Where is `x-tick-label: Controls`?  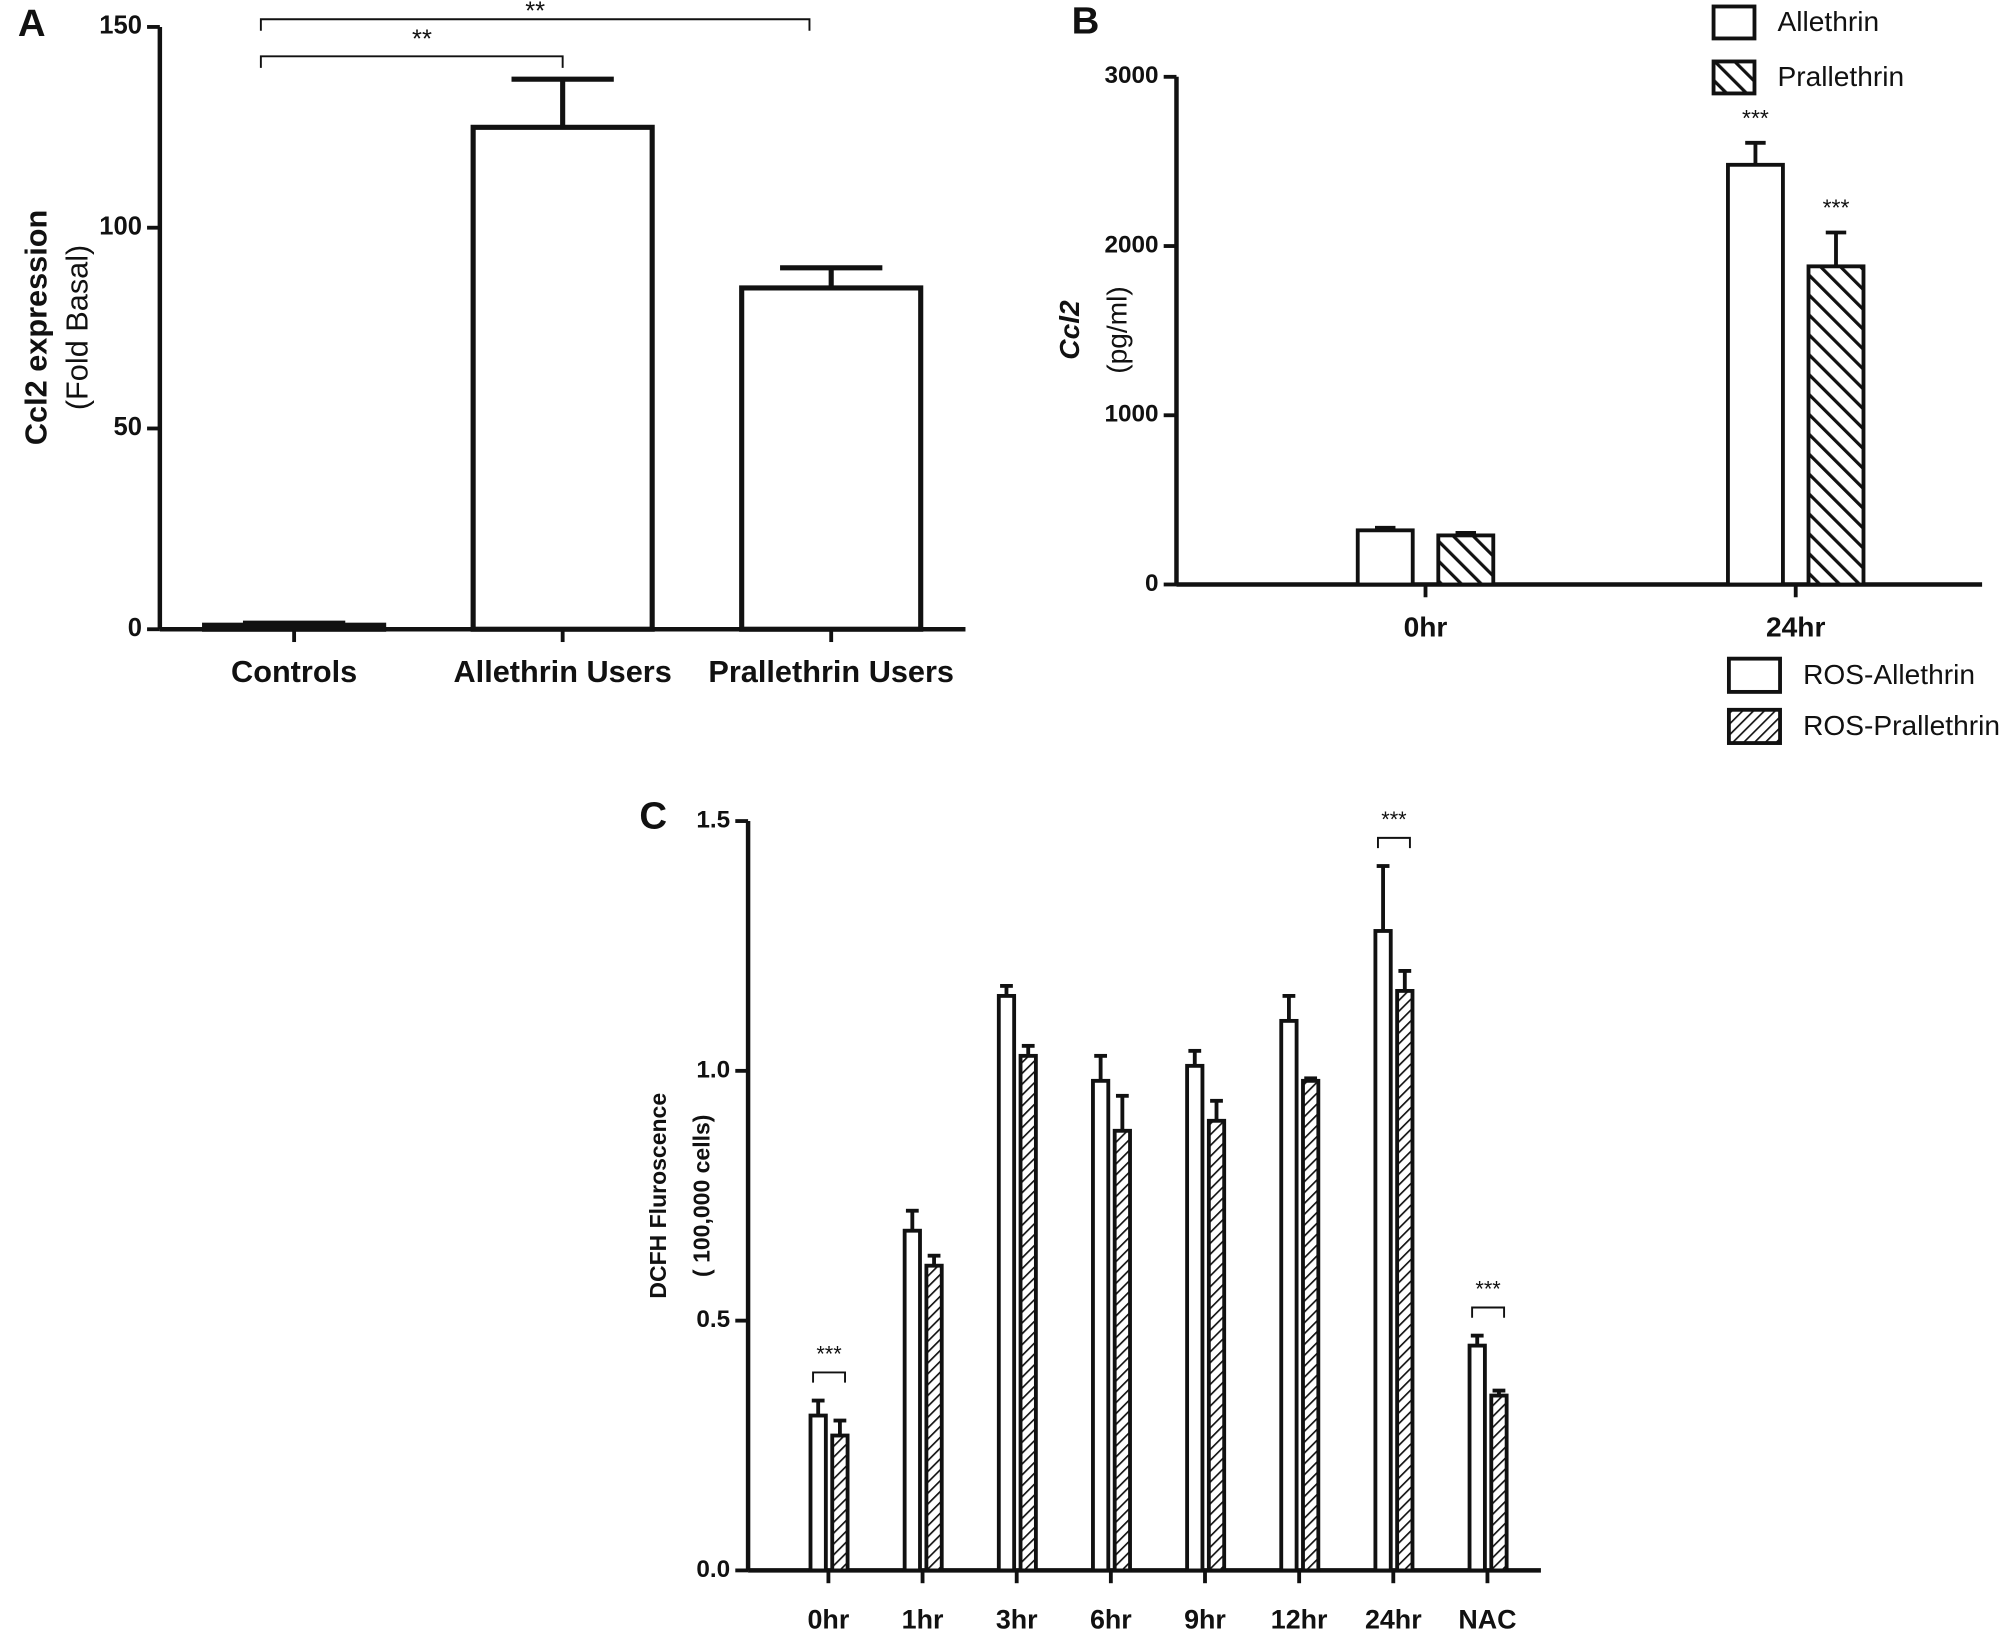 x-tick-label: Controls is located at coordinates (294, 671).